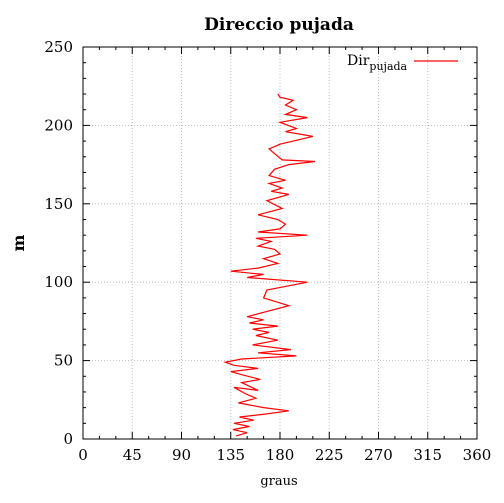 This screenshot has width=504, height=503. What do you see at coordinates (477, 455) in the screenshot?
I see `x-tick-label: 360` at bounding box center [477, 455].